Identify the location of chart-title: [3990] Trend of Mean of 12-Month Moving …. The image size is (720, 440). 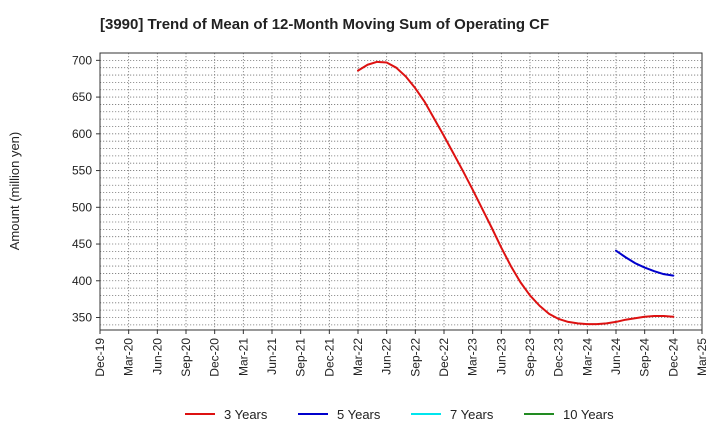
(324, 24).